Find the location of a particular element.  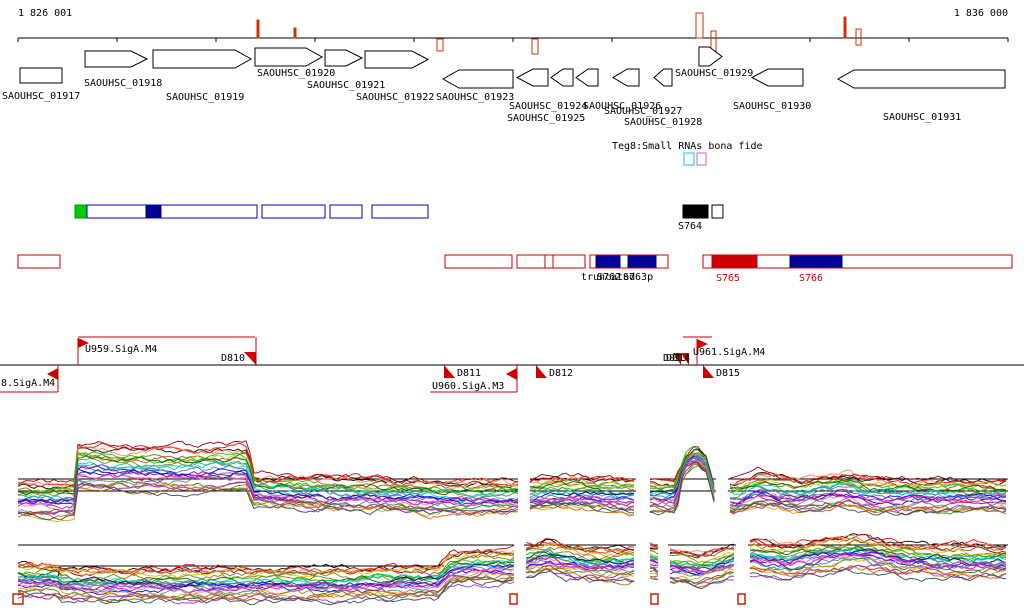

terminator-label: D811 is located at coordinates (469, 373).